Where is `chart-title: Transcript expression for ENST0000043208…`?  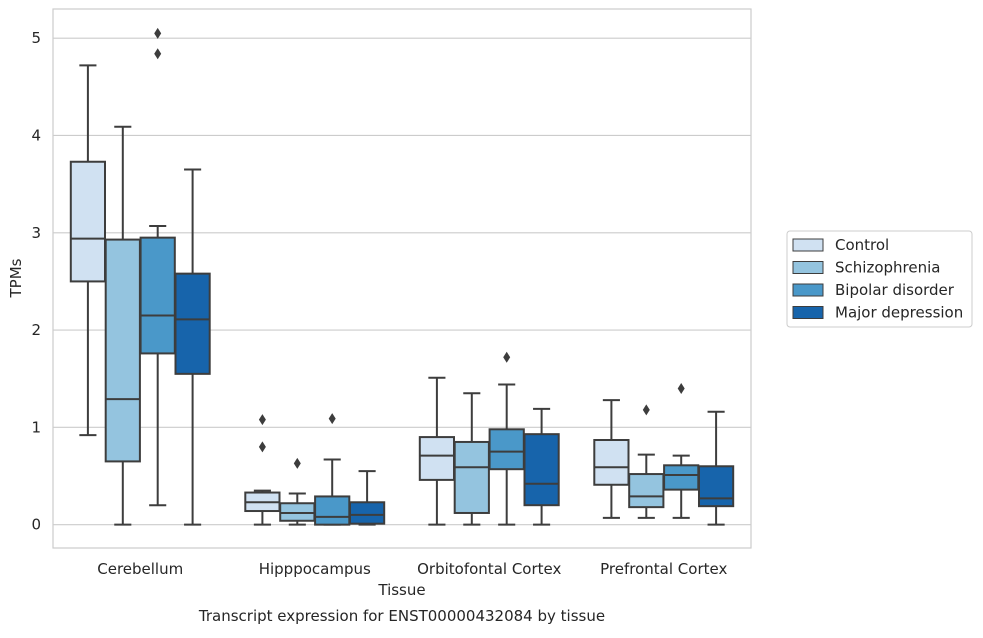 chart-title: Transcript expression for ENST0000043208… is located at coordinates (401, 616).